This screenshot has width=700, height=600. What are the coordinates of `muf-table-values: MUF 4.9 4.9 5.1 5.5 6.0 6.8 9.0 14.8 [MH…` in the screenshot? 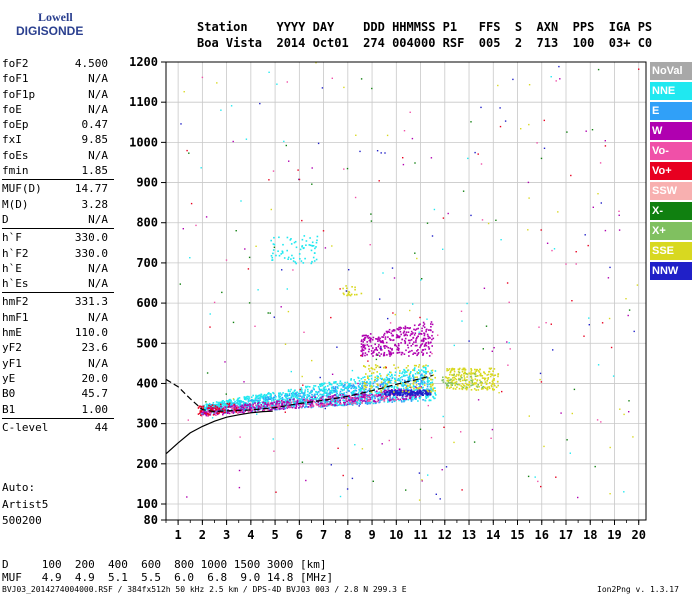 It's located at (168, 577).